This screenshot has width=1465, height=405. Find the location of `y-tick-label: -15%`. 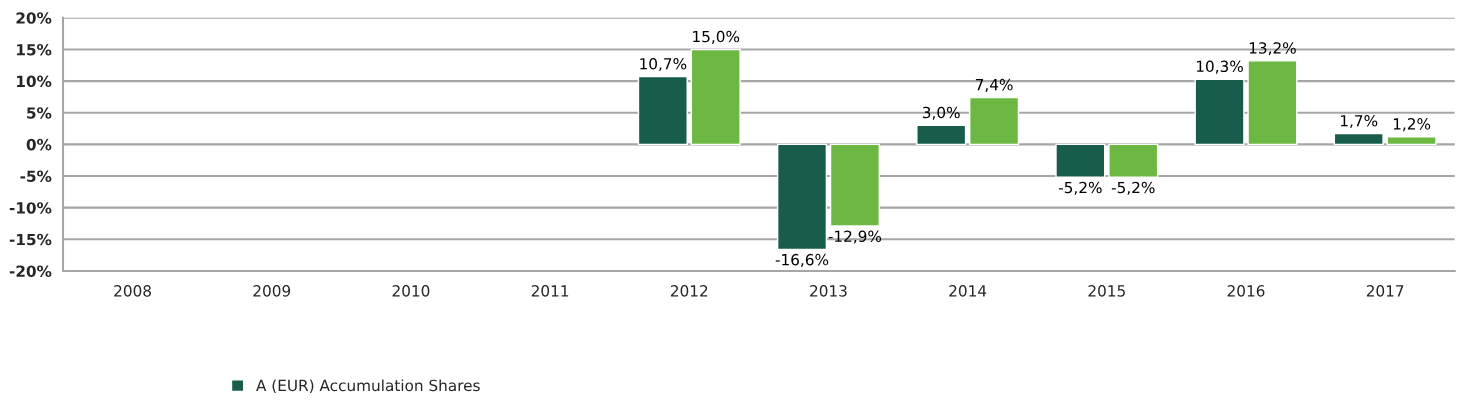

y-tick-label: -15% is located at coordinates (30, 239).